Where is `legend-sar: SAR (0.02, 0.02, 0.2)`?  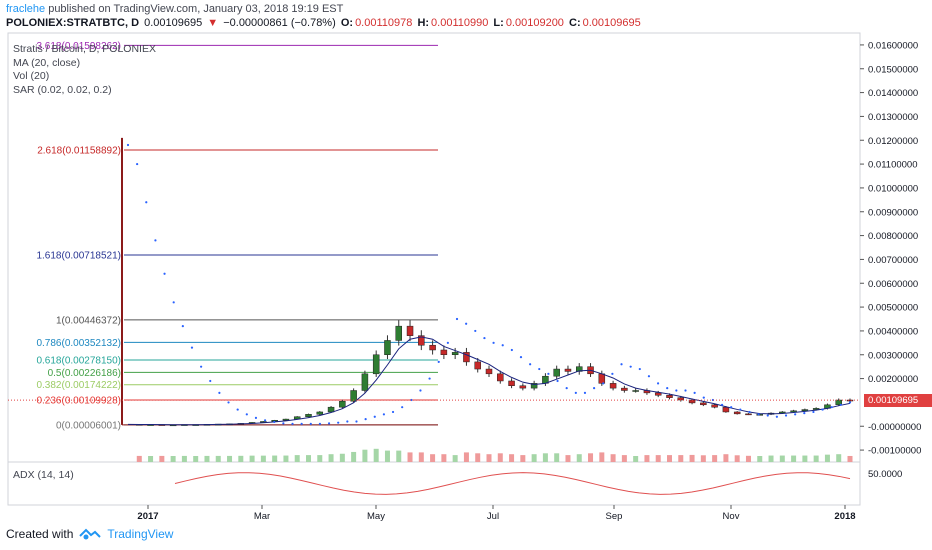
legend-sar: SAR (0.02, 0.02, 0.2) is located at coordinates (62, 89).